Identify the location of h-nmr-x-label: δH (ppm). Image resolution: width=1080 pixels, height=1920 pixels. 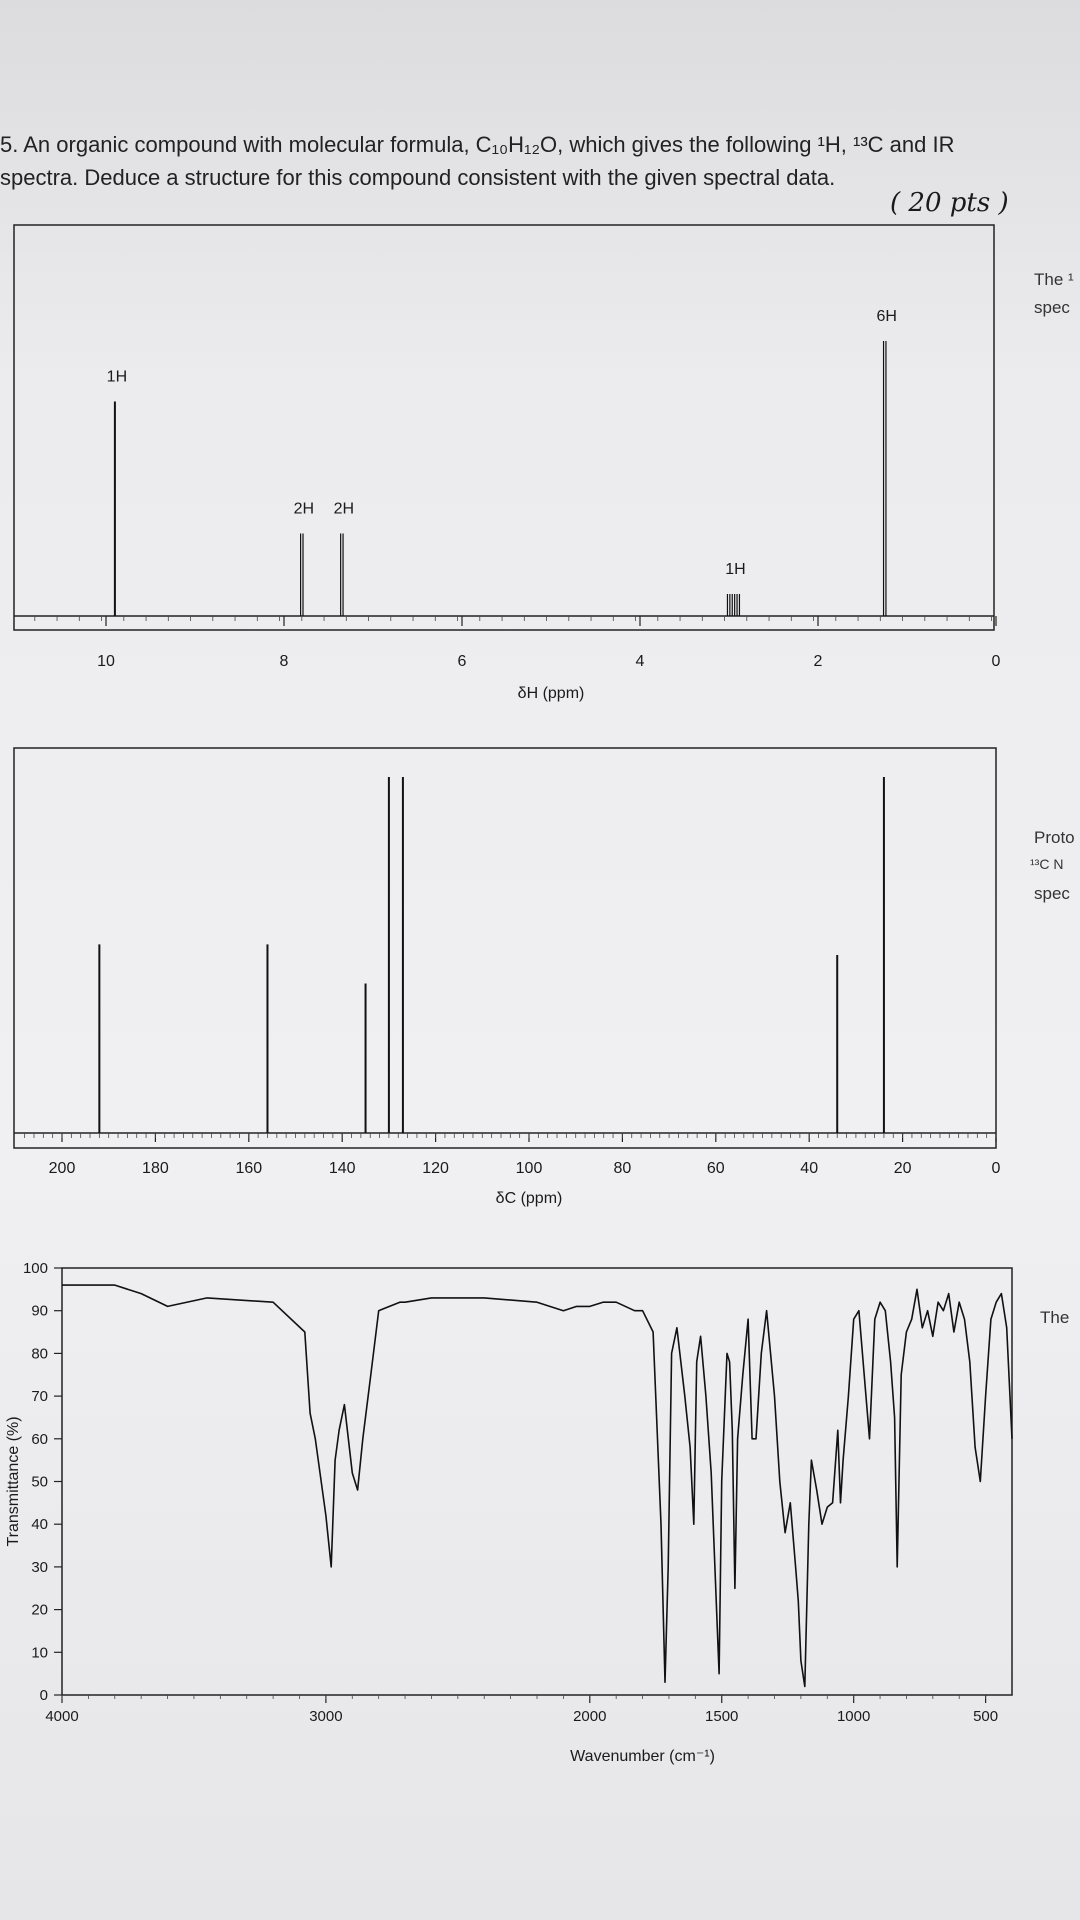
(551, 693).